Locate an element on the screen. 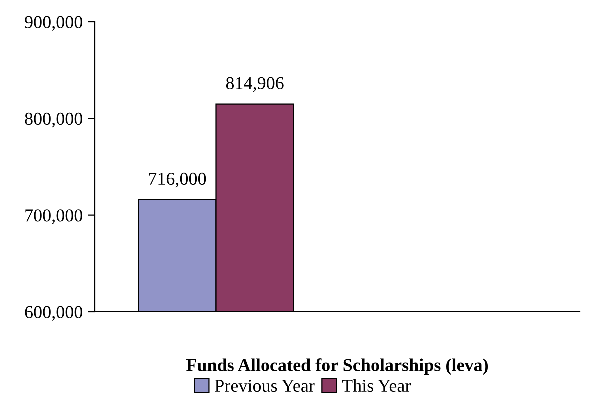 This screenshot has width=606, height=412. y-tick-label: 600,000 is located at coordinates (54, 314).